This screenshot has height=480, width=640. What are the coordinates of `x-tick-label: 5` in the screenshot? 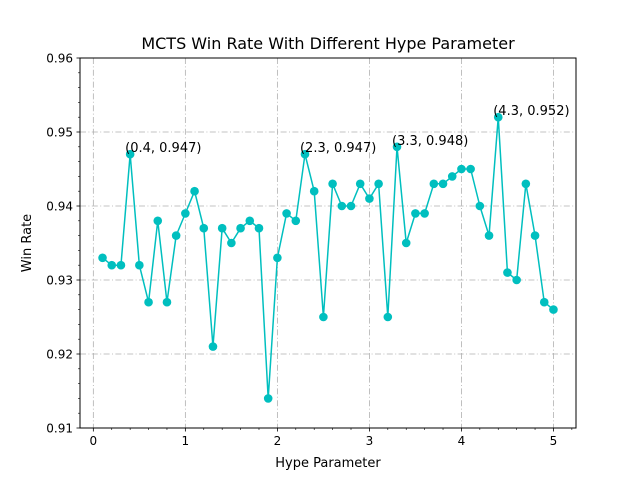 It's located at (554, 441).